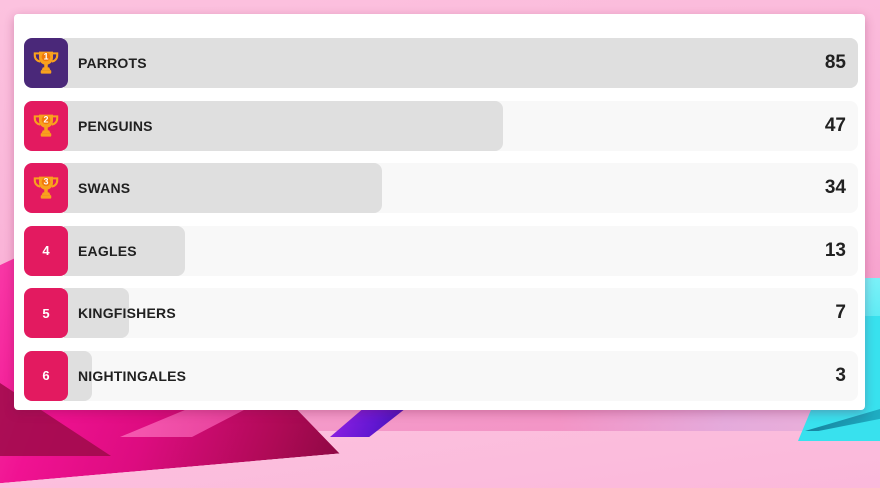 The width and height of the screenshot is (880, 488). I want to click on team-name: PENGUINS, so click(115, 125).